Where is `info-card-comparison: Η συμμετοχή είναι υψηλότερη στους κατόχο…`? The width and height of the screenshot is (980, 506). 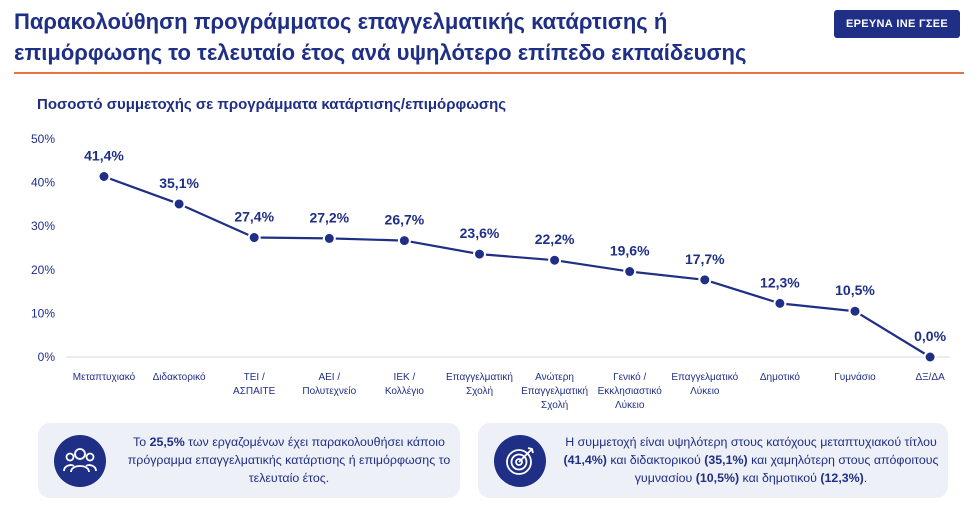 info-card-comparison: Η συμμετοχή είναι υψηλότερη στους κατόχο… is located at coordinates (713, 460).